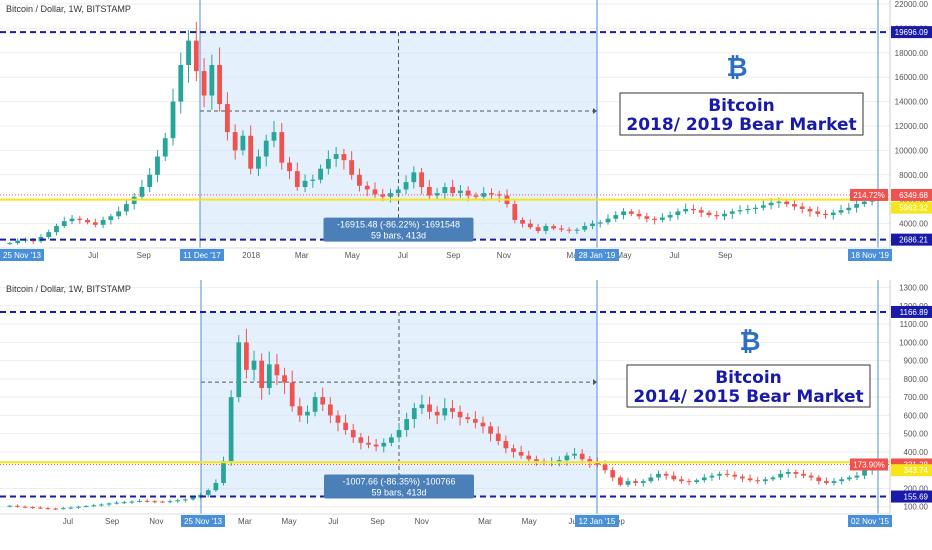 This screenshot has width=932, height=550. What do you see at coordinates (912, 53) in the screenshot?
I see `price-axis-tick-label: 18000.00` at bounding box center [912, 53].